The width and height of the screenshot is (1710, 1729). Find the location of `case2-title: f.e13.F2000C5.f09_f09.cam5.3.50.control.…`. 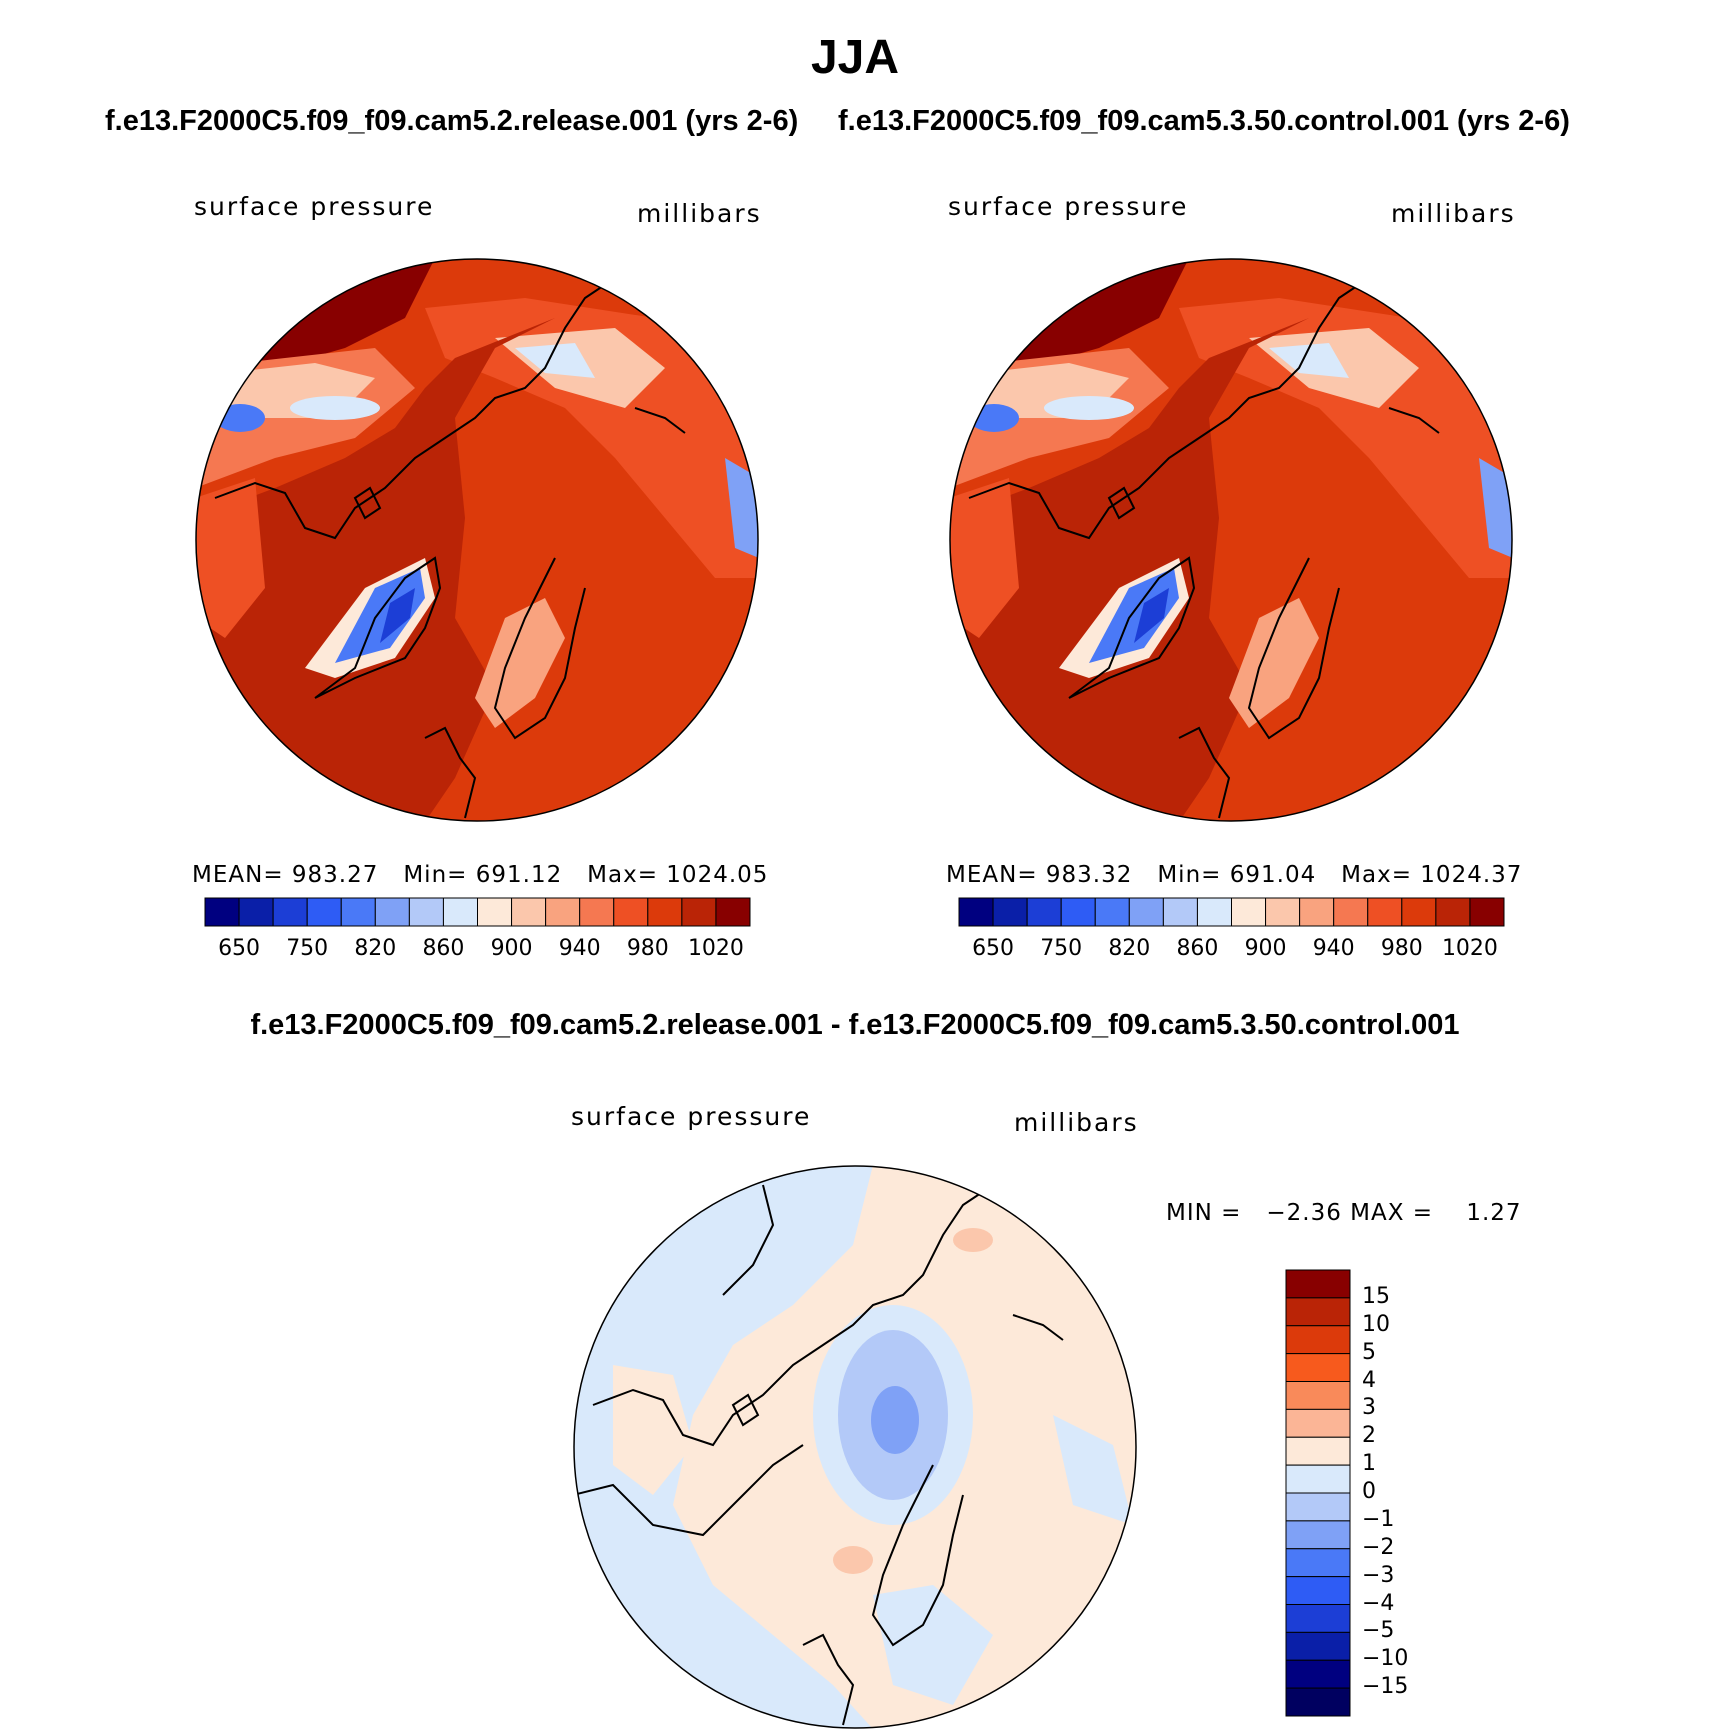

case2-title: f.e13.F2000C5.f09_f09.cam5.3.50.control.… is located at coordinates (1204, 121).